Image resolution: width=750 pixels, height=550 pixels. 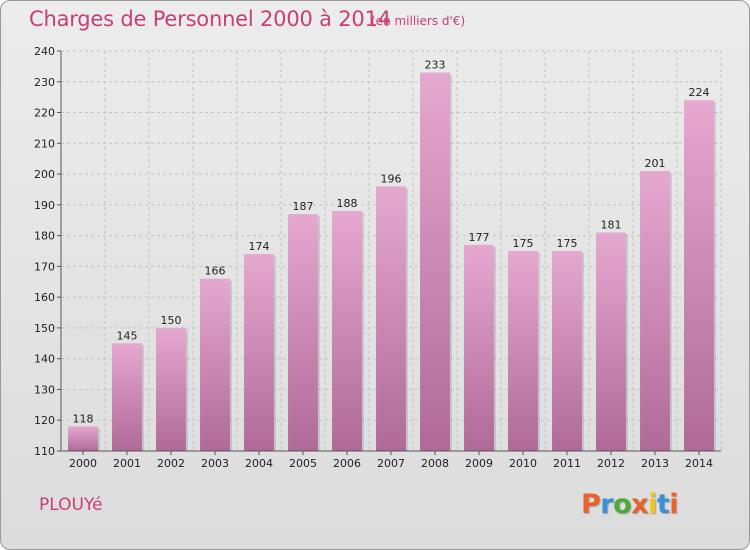 What do you see at coordinates (391, 463) in the screenshot?
I see `x-tick-label: 2007` at bounding box center [391, 463].